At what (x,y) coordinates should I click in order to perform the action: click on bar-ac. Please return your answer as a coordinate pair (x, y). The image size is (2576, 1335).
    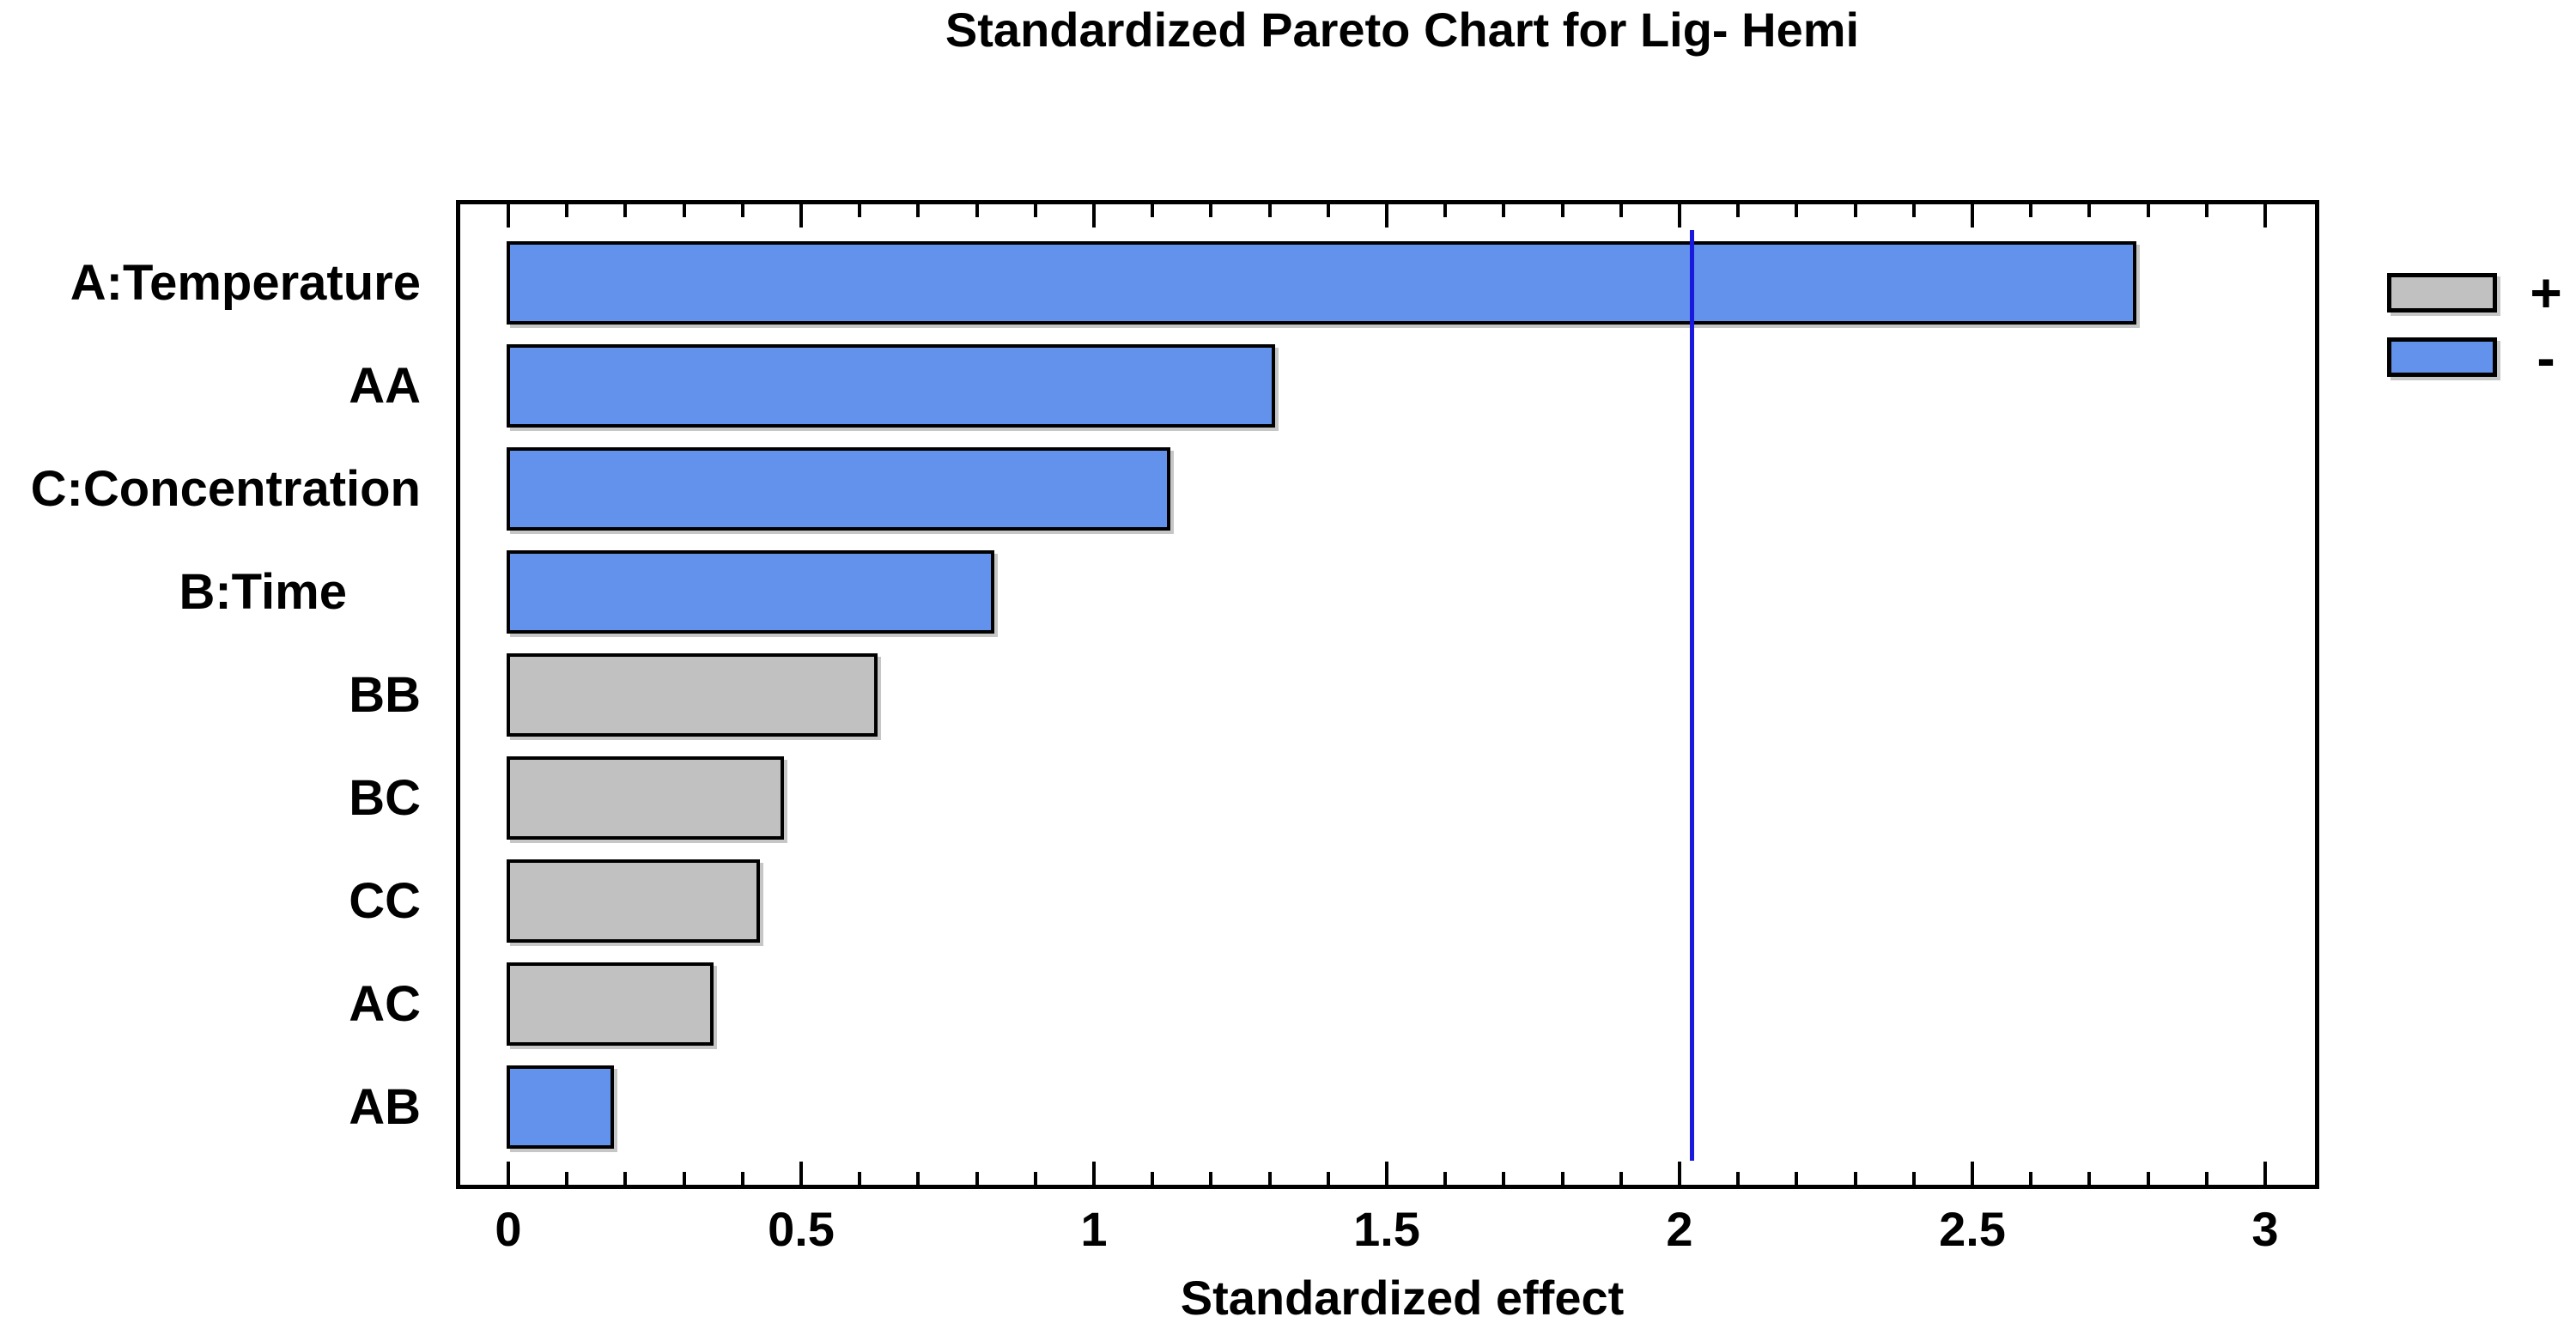
    Looking at the image, I should click on (610, 1004).